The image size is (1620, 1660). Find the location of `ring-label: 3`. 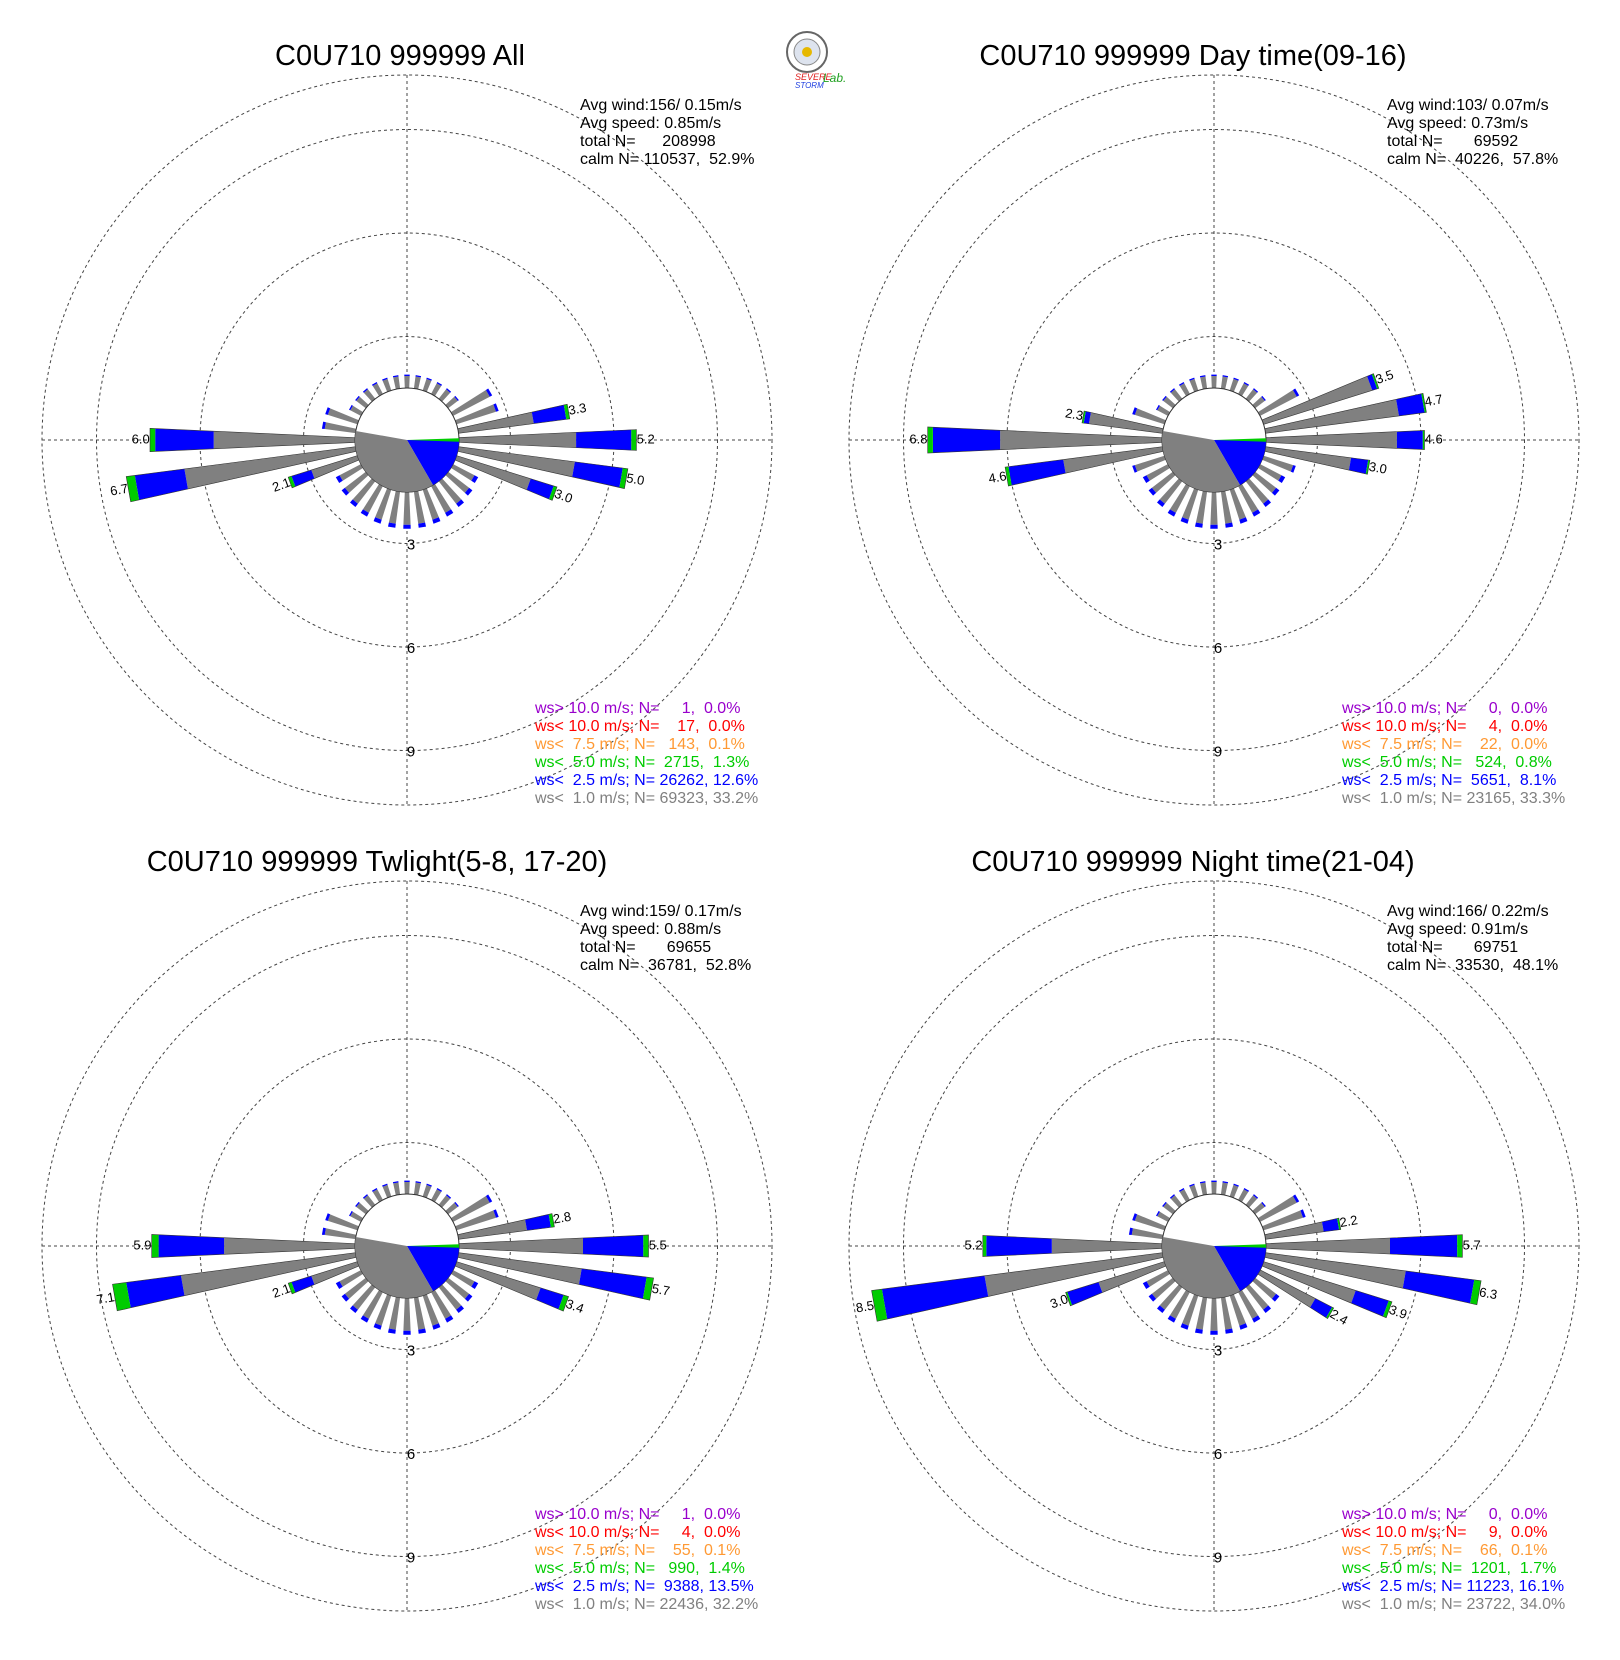

ring-label: 3 is located at coordinates (1218, 545).